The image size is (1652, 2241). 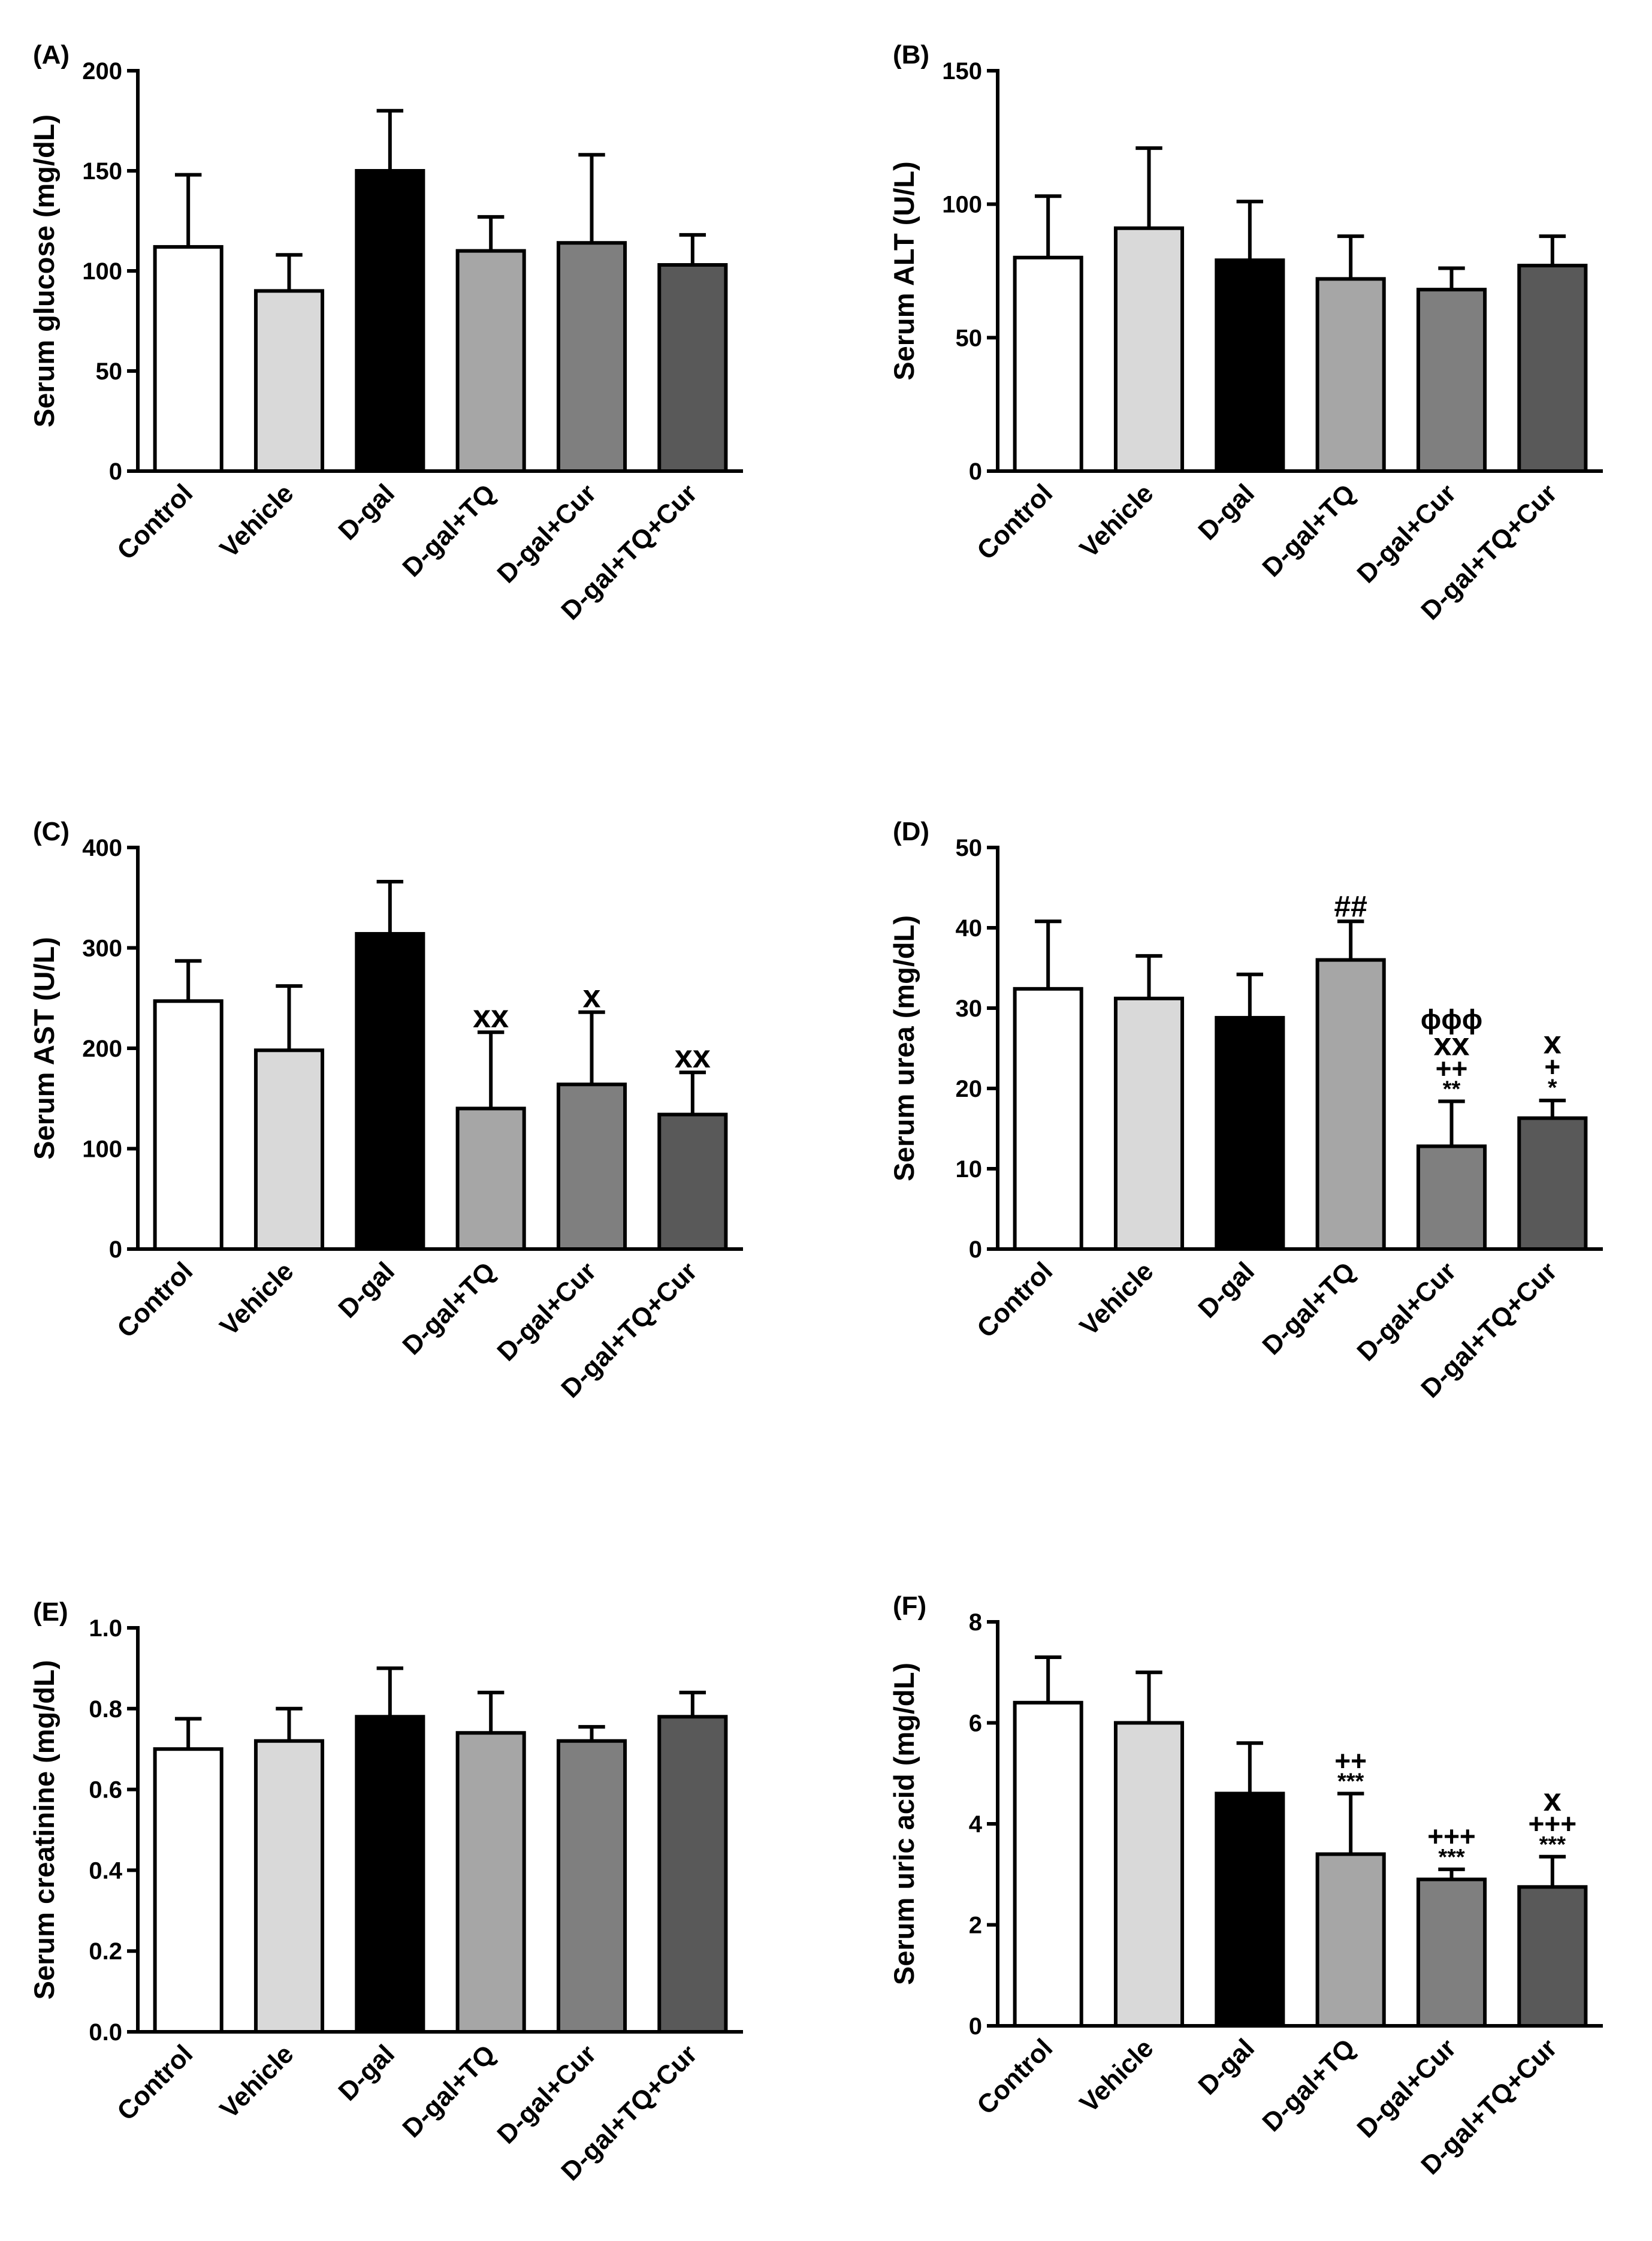 What do you see at coordinates (105, 1951) in the screenshot?
I see `y-tick-label-4-1: 0.2` at bounding box center [105, 1951].